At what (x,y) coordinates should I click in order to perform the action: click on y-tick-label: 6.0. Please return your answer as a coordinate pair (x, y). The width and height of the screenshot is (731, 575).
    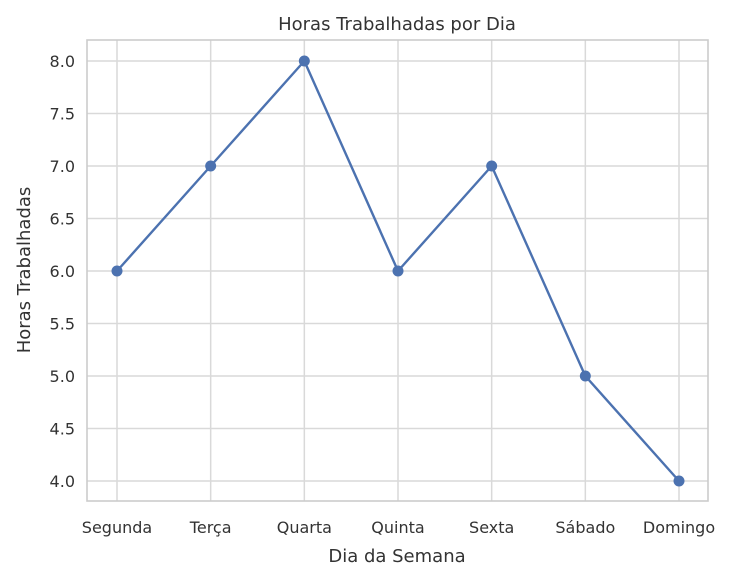
    Looking at the image, I should click on (62, 271).